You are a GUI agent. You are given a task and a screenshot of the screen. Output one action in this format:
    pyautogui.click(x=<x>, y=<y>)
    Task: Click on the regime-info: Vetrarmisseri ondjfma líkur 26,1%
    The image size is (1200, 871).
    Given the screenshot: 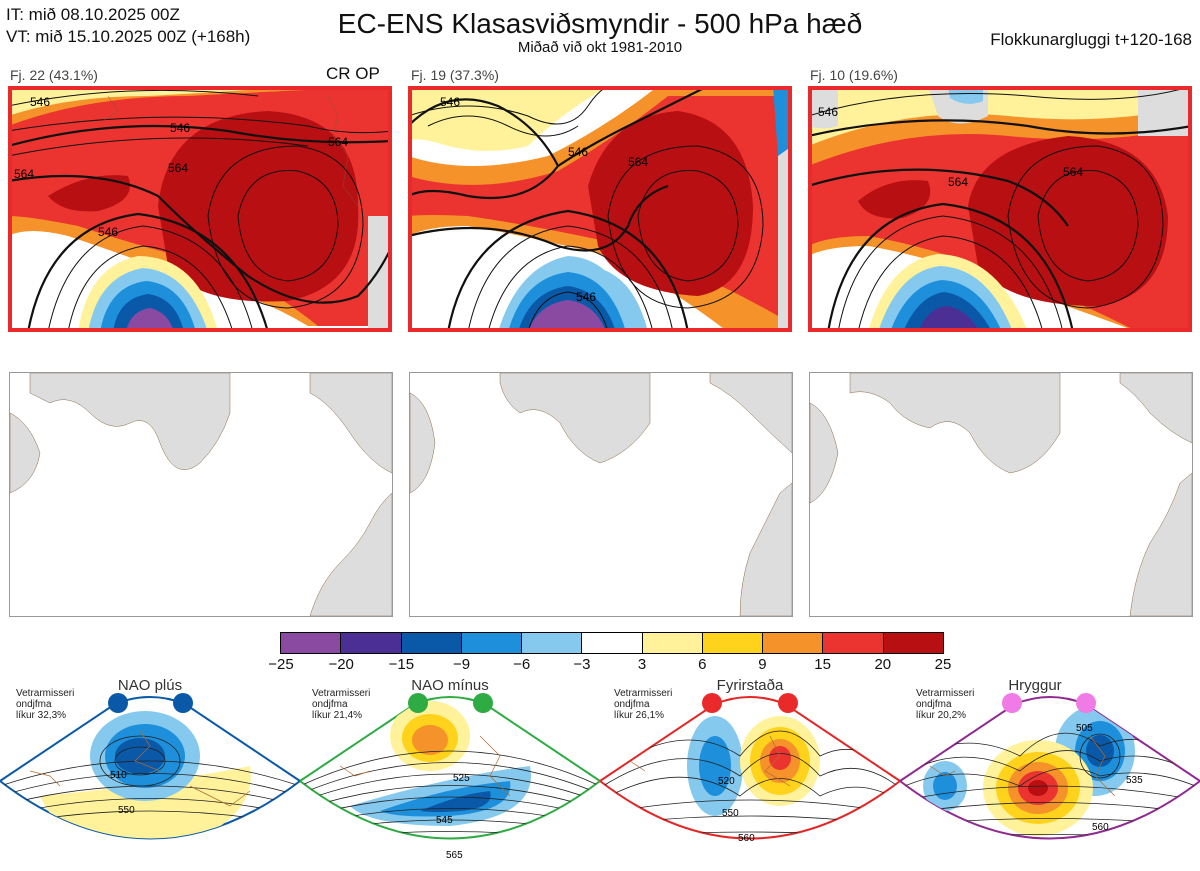 What is the action you would take?
    pyautogui.click(x=643, y=704)
    